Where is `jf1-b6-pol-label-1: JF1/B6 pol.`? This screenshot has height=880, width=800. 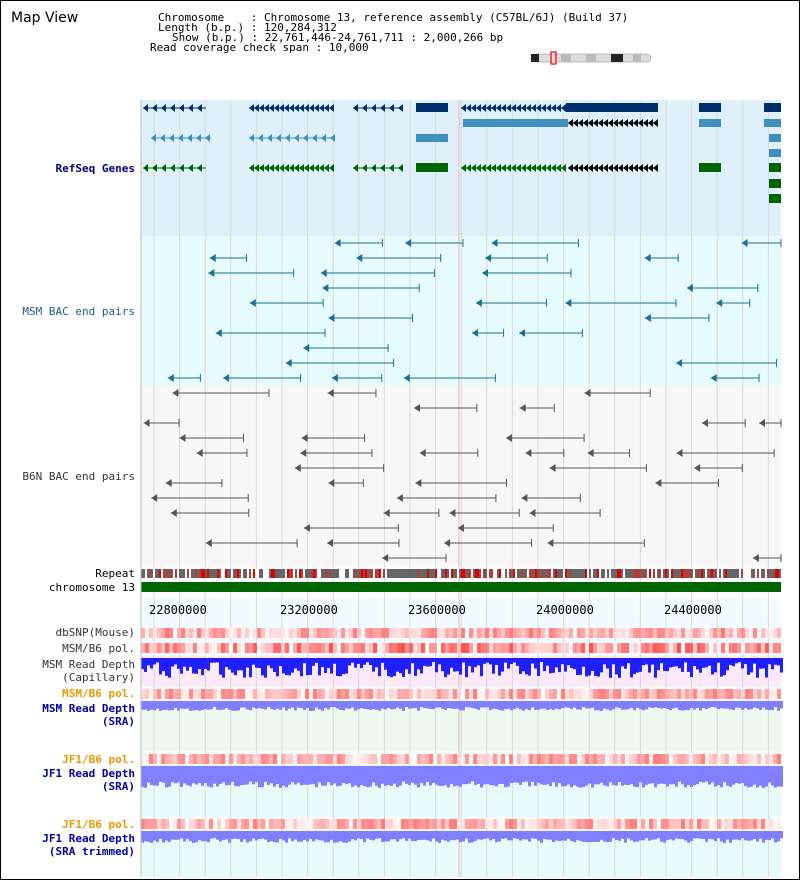 jf1-b6-pol-label-1: JF1/B6 pol. is located at coordinates (98, 759).